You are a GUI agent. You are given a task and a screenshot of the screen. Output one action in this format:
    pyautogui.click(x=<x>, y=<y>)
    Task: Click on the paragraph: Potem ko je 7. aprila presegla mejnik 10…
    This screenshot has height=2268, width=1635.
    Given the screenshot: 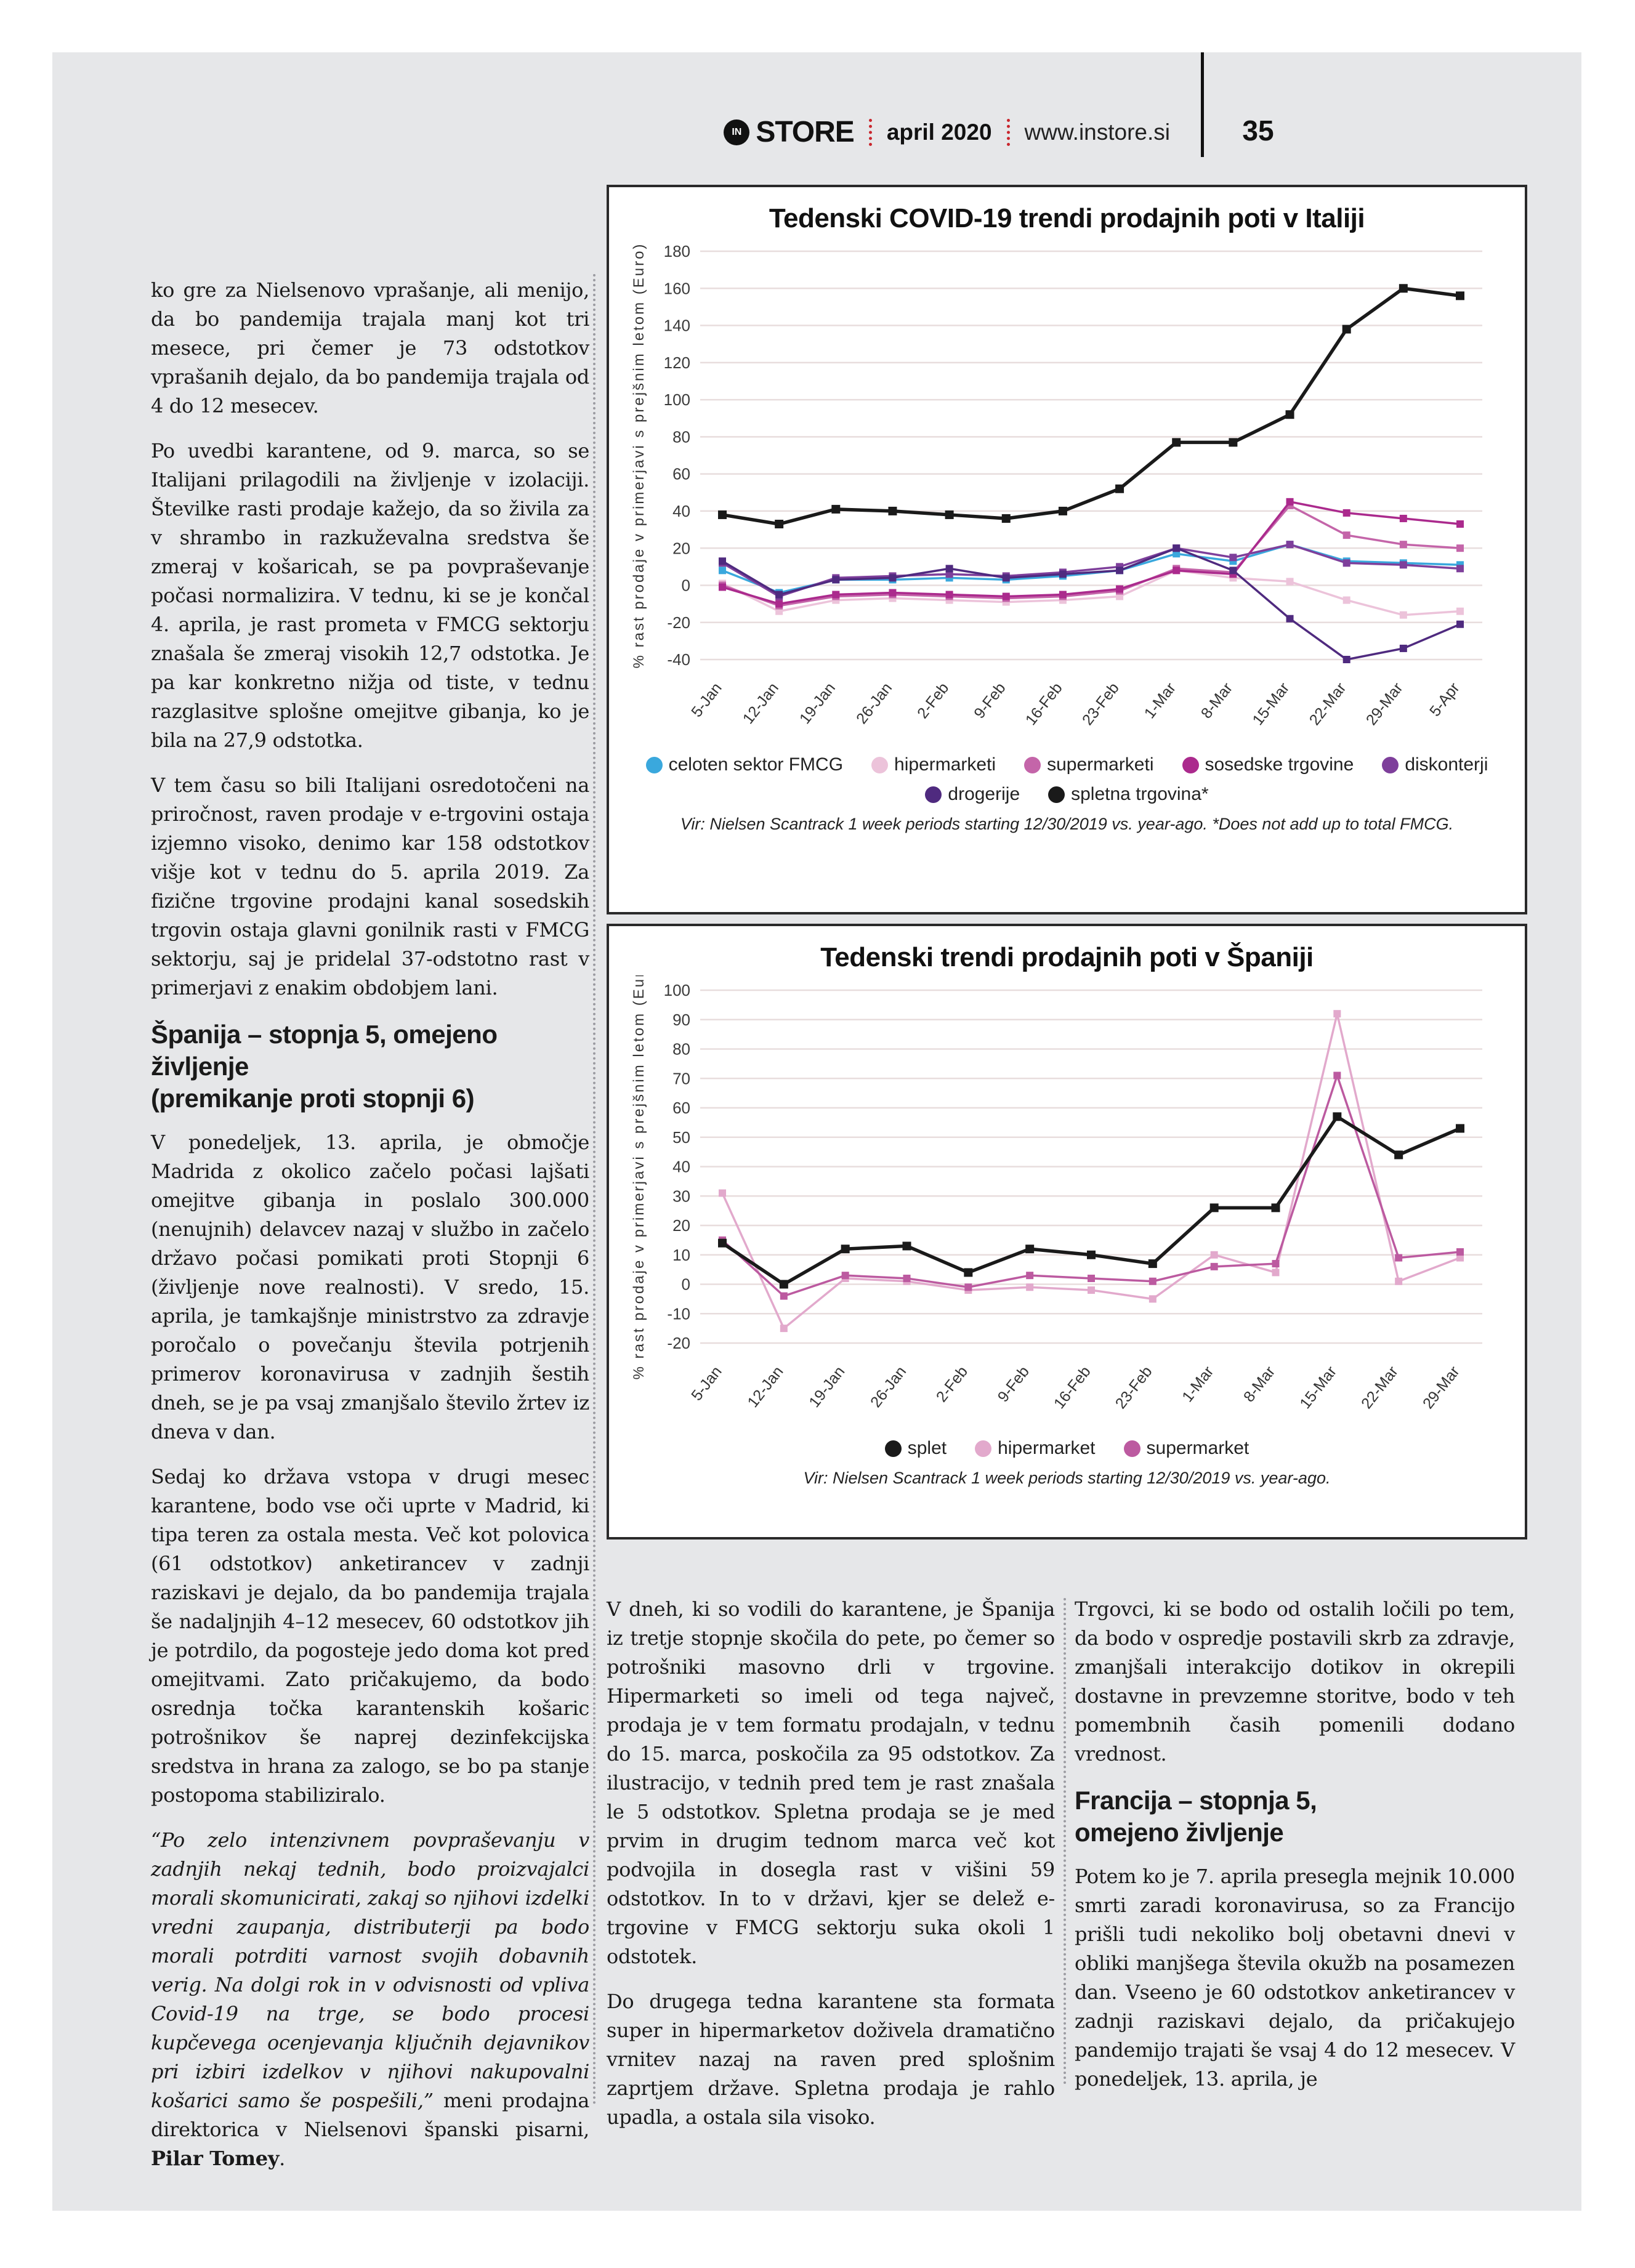 What is the action you would take?
    pyautogui.click(x=1295, y=1978)
    